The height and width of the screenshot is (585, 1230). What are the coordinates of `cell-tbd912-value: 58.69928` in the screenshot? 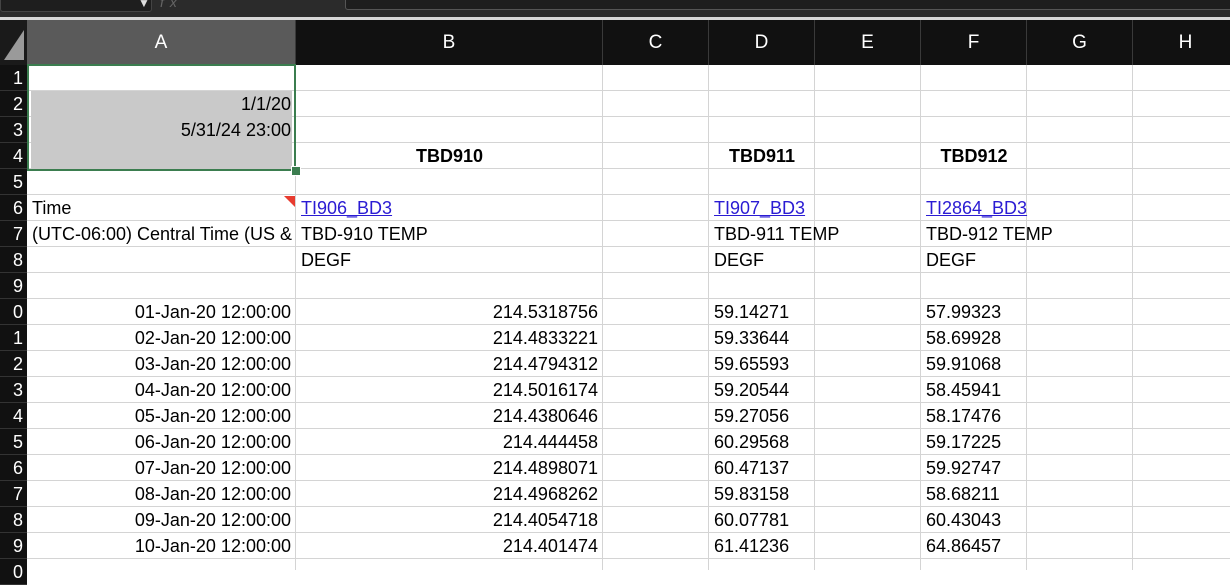 It's located at (964, 338).